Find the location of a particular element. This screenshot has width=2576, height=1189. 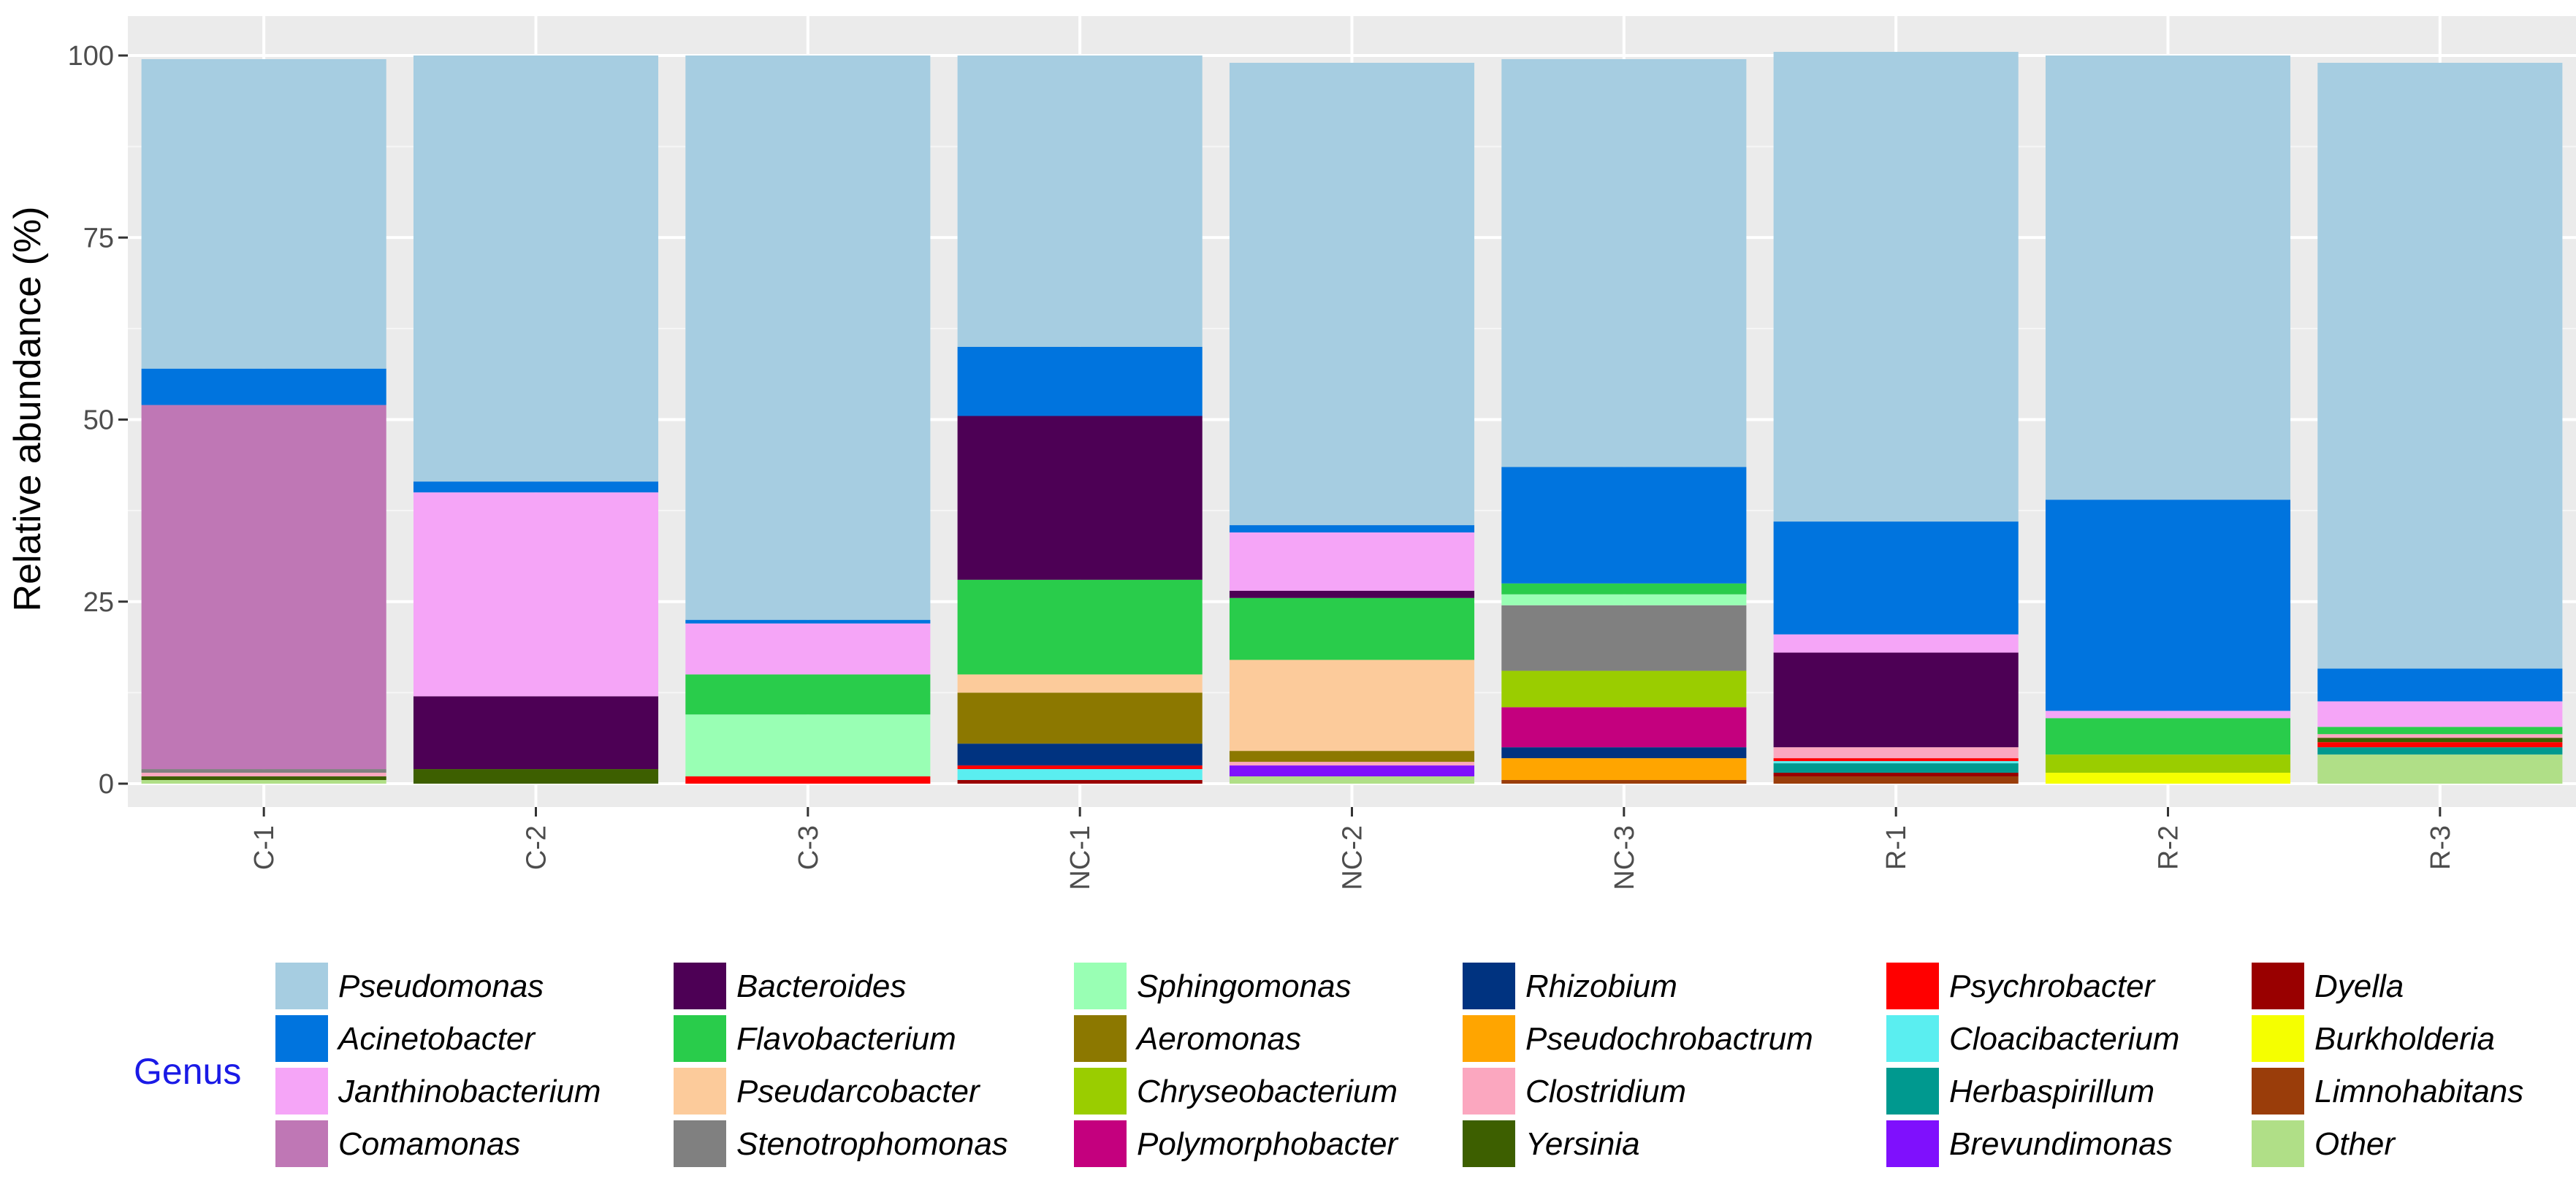

legend-item-stenotrophomonas: Stenotrophomonas is located at coordinates (841, 1143).